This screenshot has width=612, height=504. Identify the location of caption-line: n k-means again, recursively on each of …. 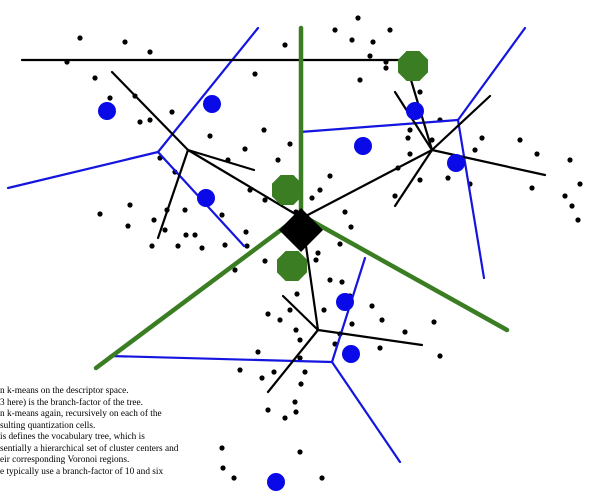
(81, 414).